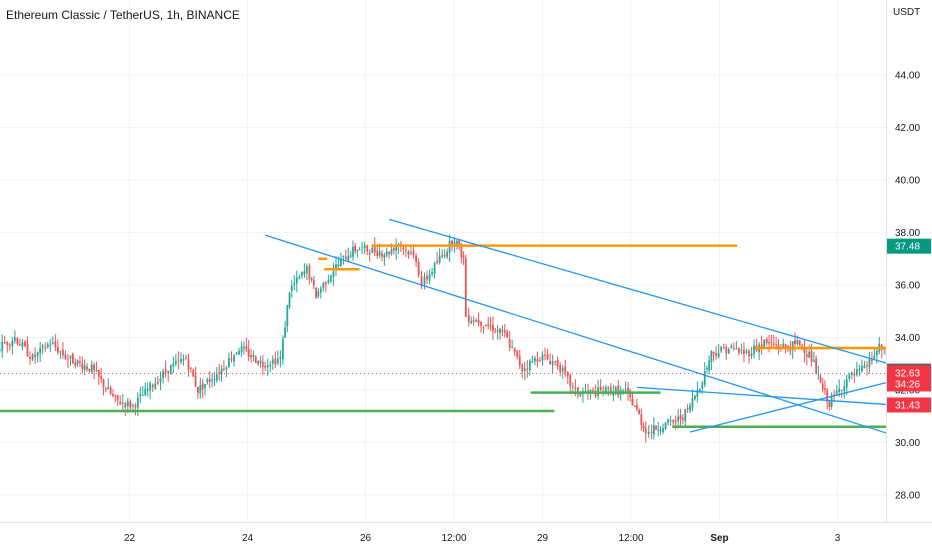 The height and width of the screenshot is (550, 932). What do you see at coordinates (907, 338) in the screenshot?
I see `y-tick-label: 34.00` at bounding box center [907, 338].